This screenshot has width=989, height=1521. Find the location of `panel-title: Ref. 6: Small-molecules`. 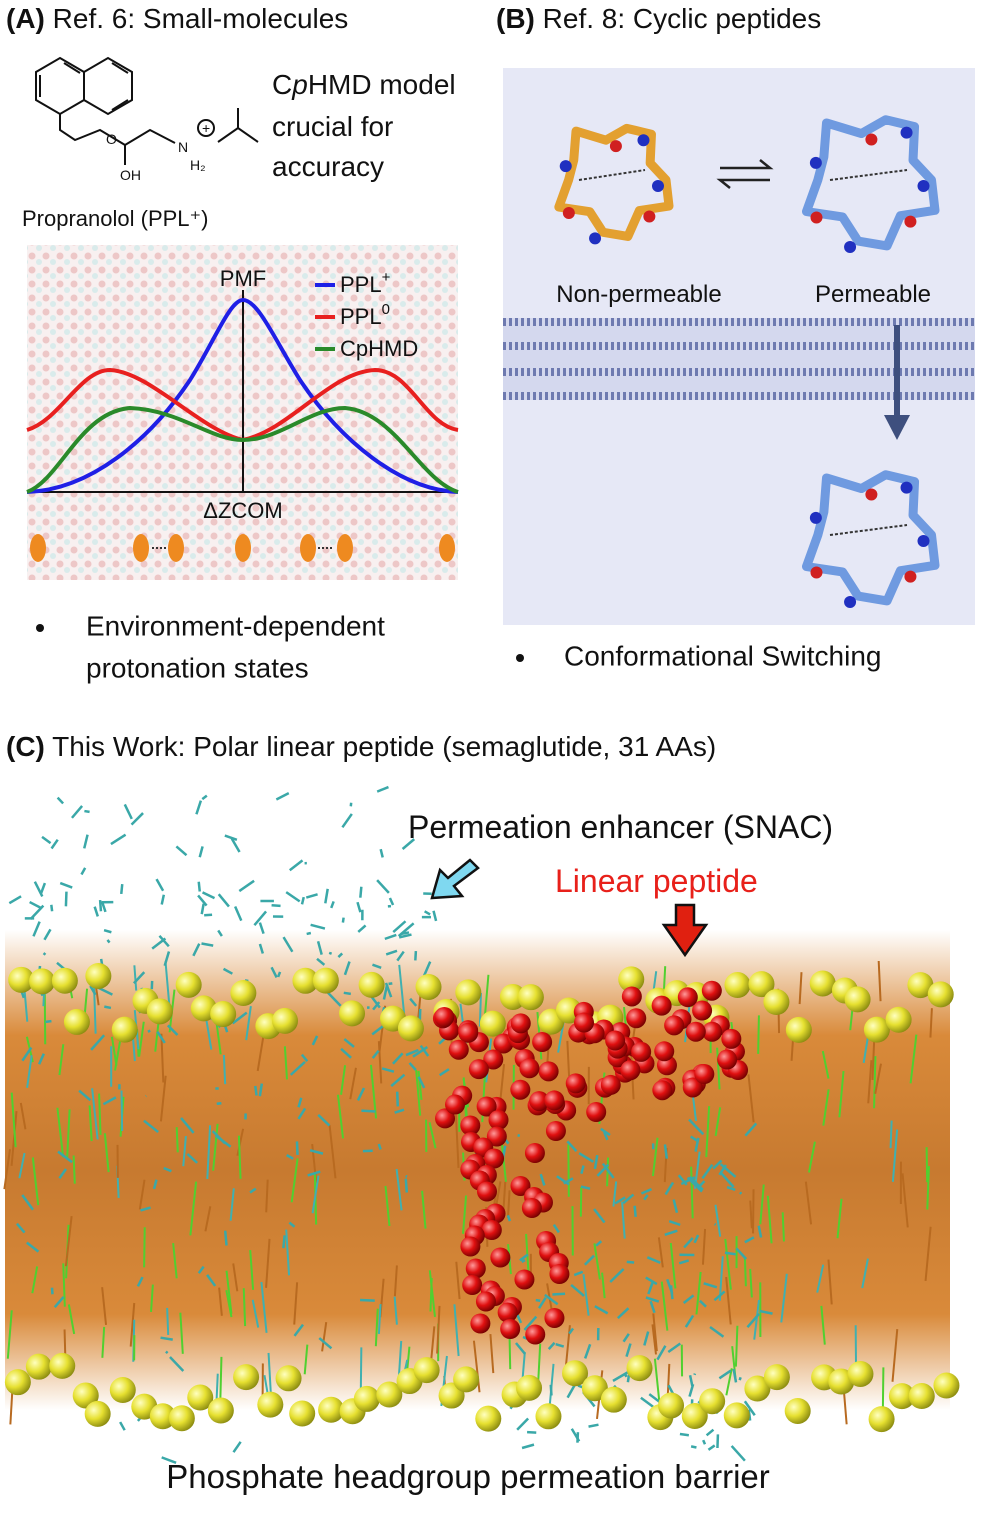

panel-title: Ref. 6: Small-molecules is located at coordinates (201, 18).